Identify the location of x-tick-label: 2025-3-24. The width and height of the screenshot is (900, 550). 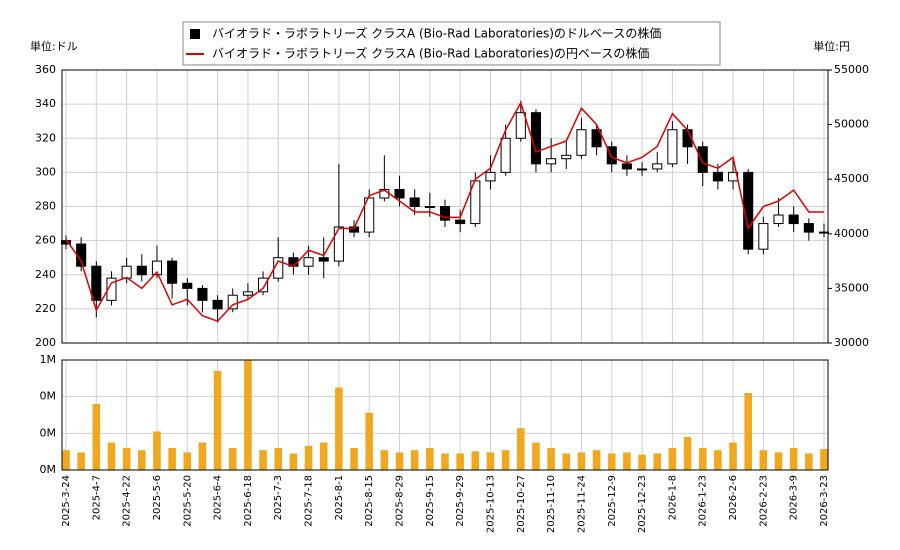
(66, 501).